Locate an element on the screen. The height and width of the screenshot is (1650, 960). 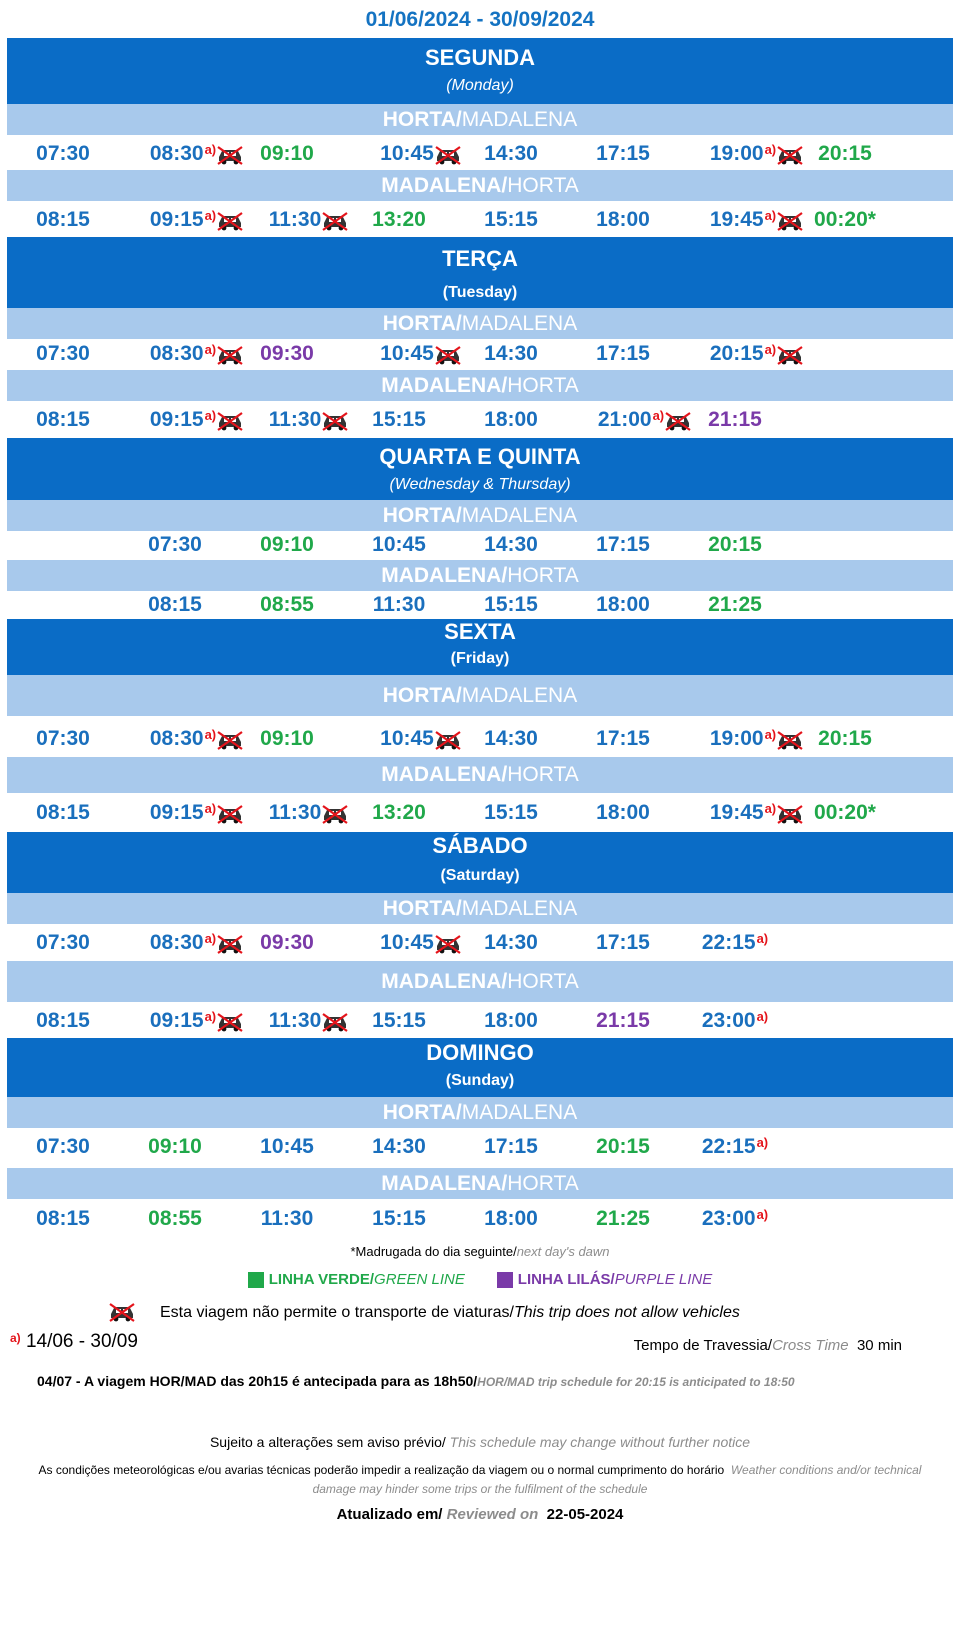
nocar-note-en: This trip does not allow vehicles is located at coordinates (626, 1312).